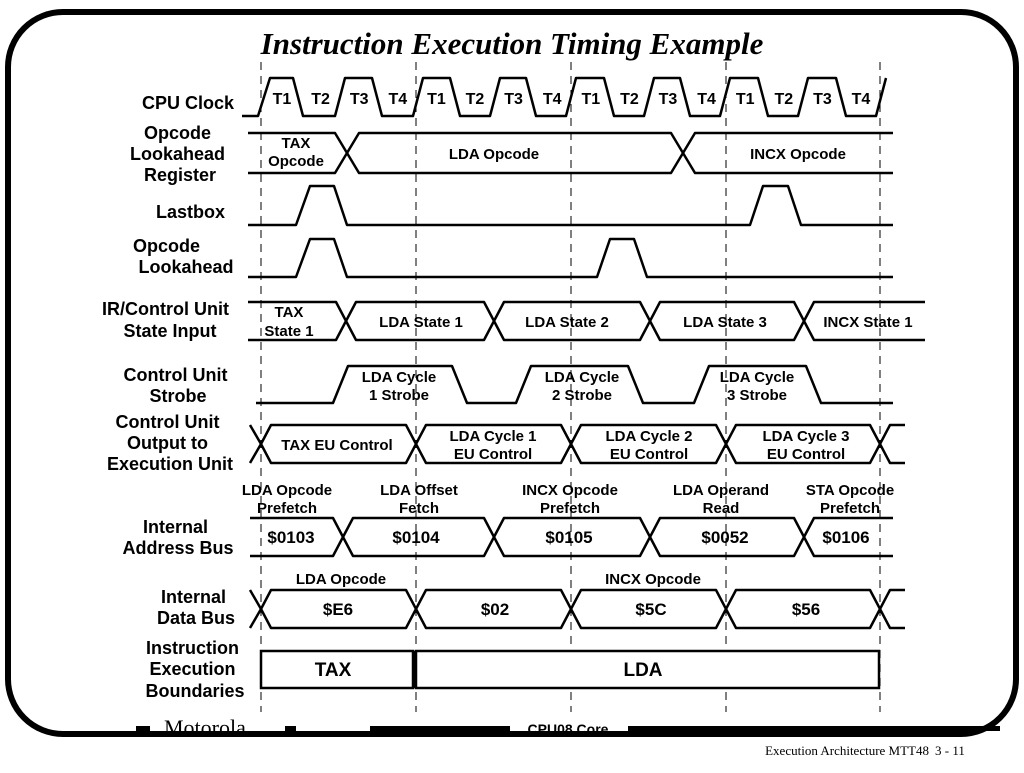 The image size is (1024, 773). I want to click on signal-name-lastbox: Lastbox, so click(190, 212).